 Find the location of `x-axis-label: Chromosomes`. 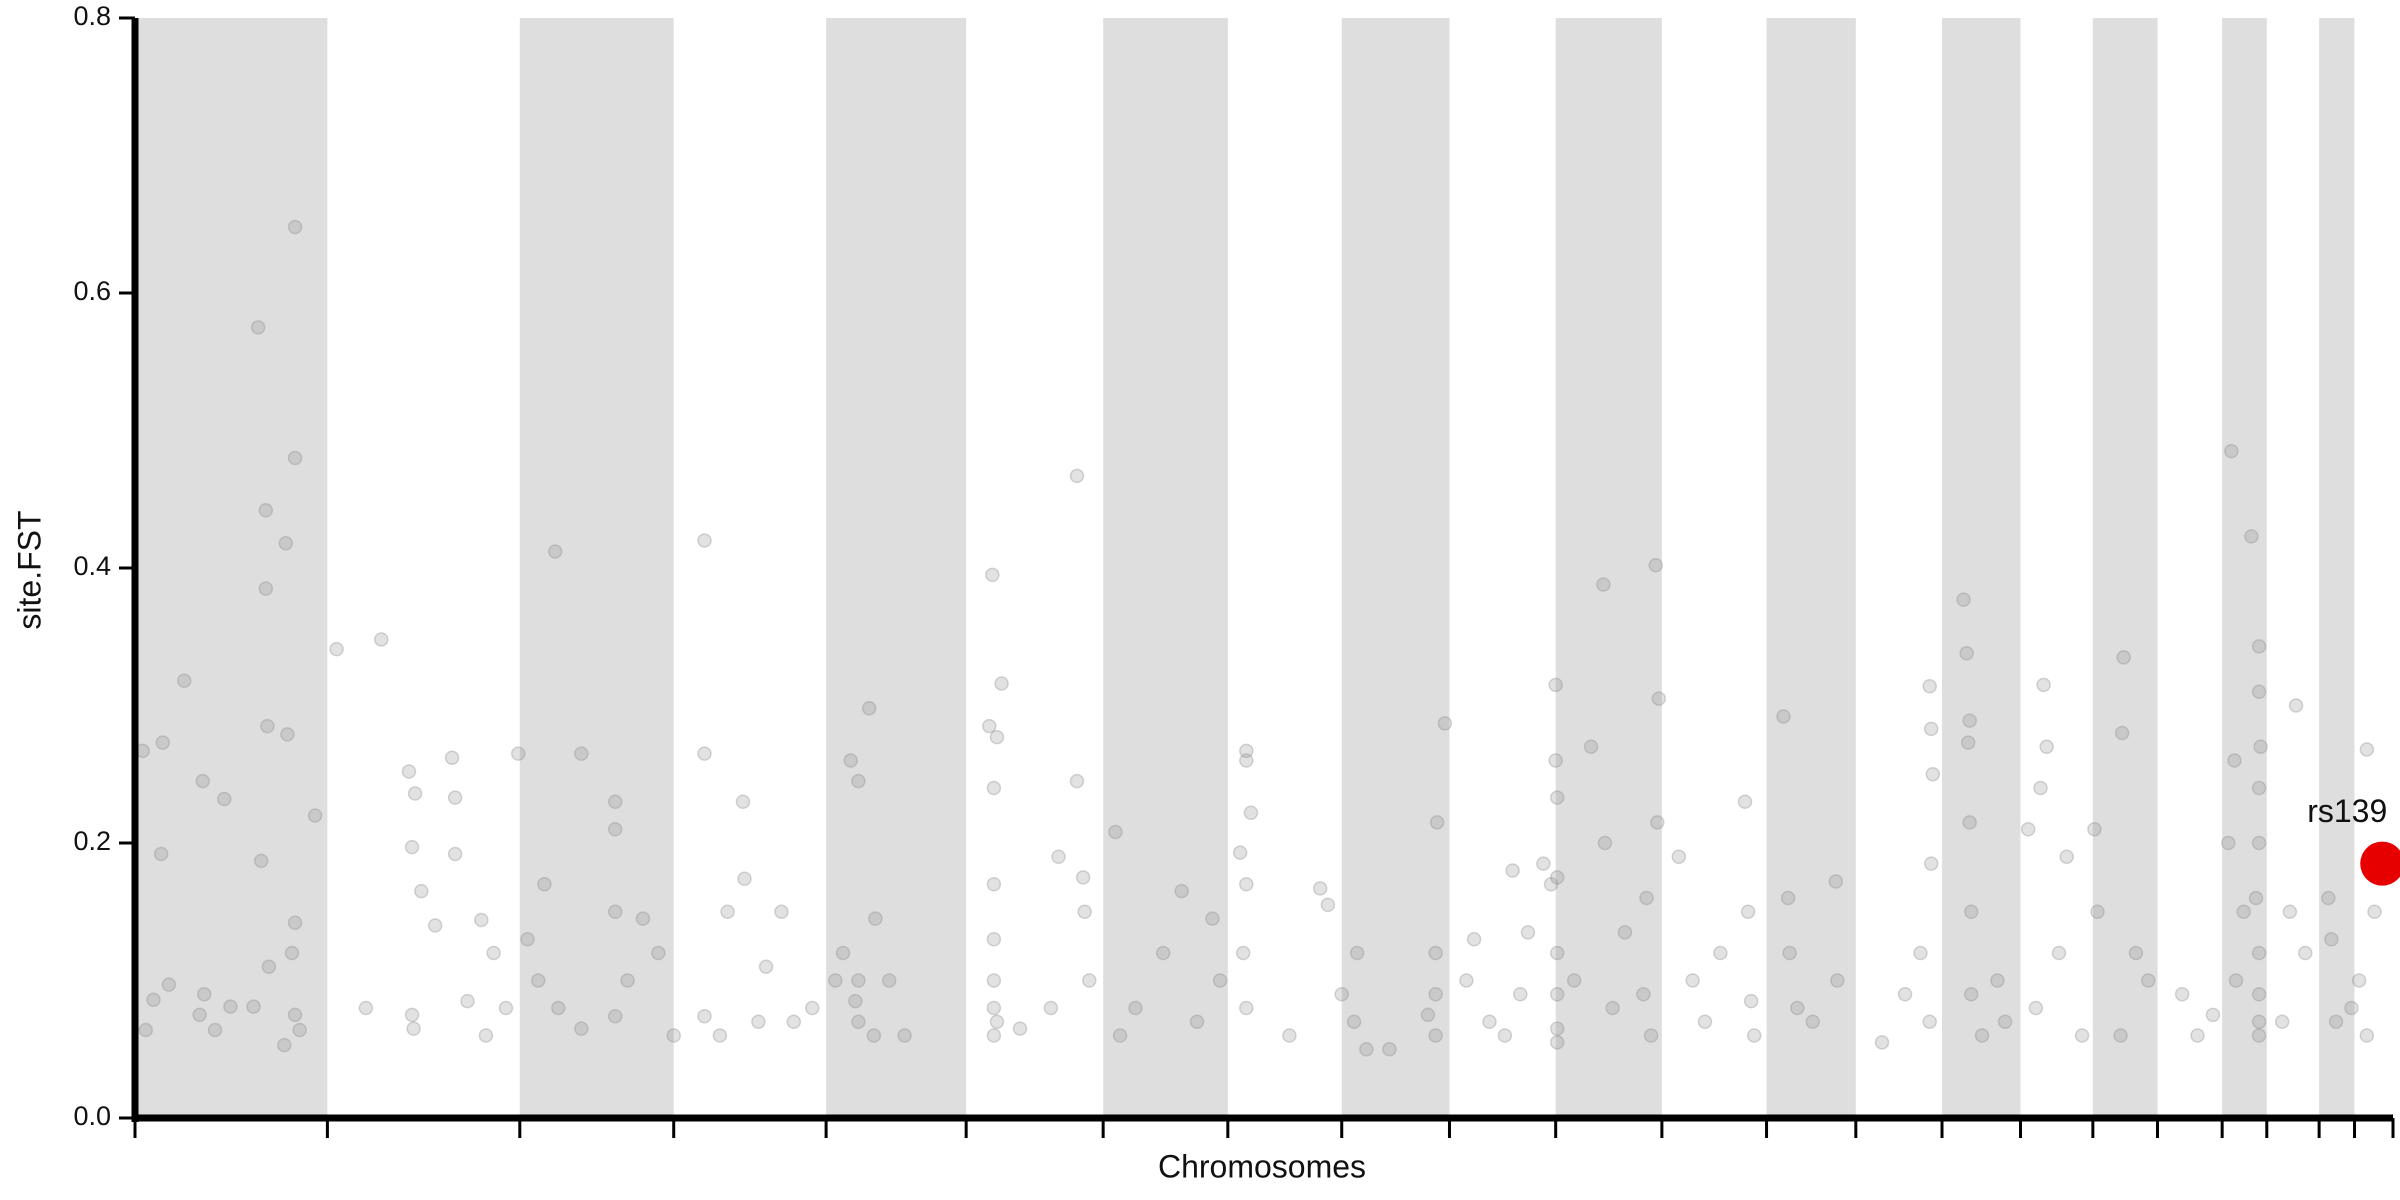

x-axis-label: Chromosomes is located at coordinates (1262, 1166).